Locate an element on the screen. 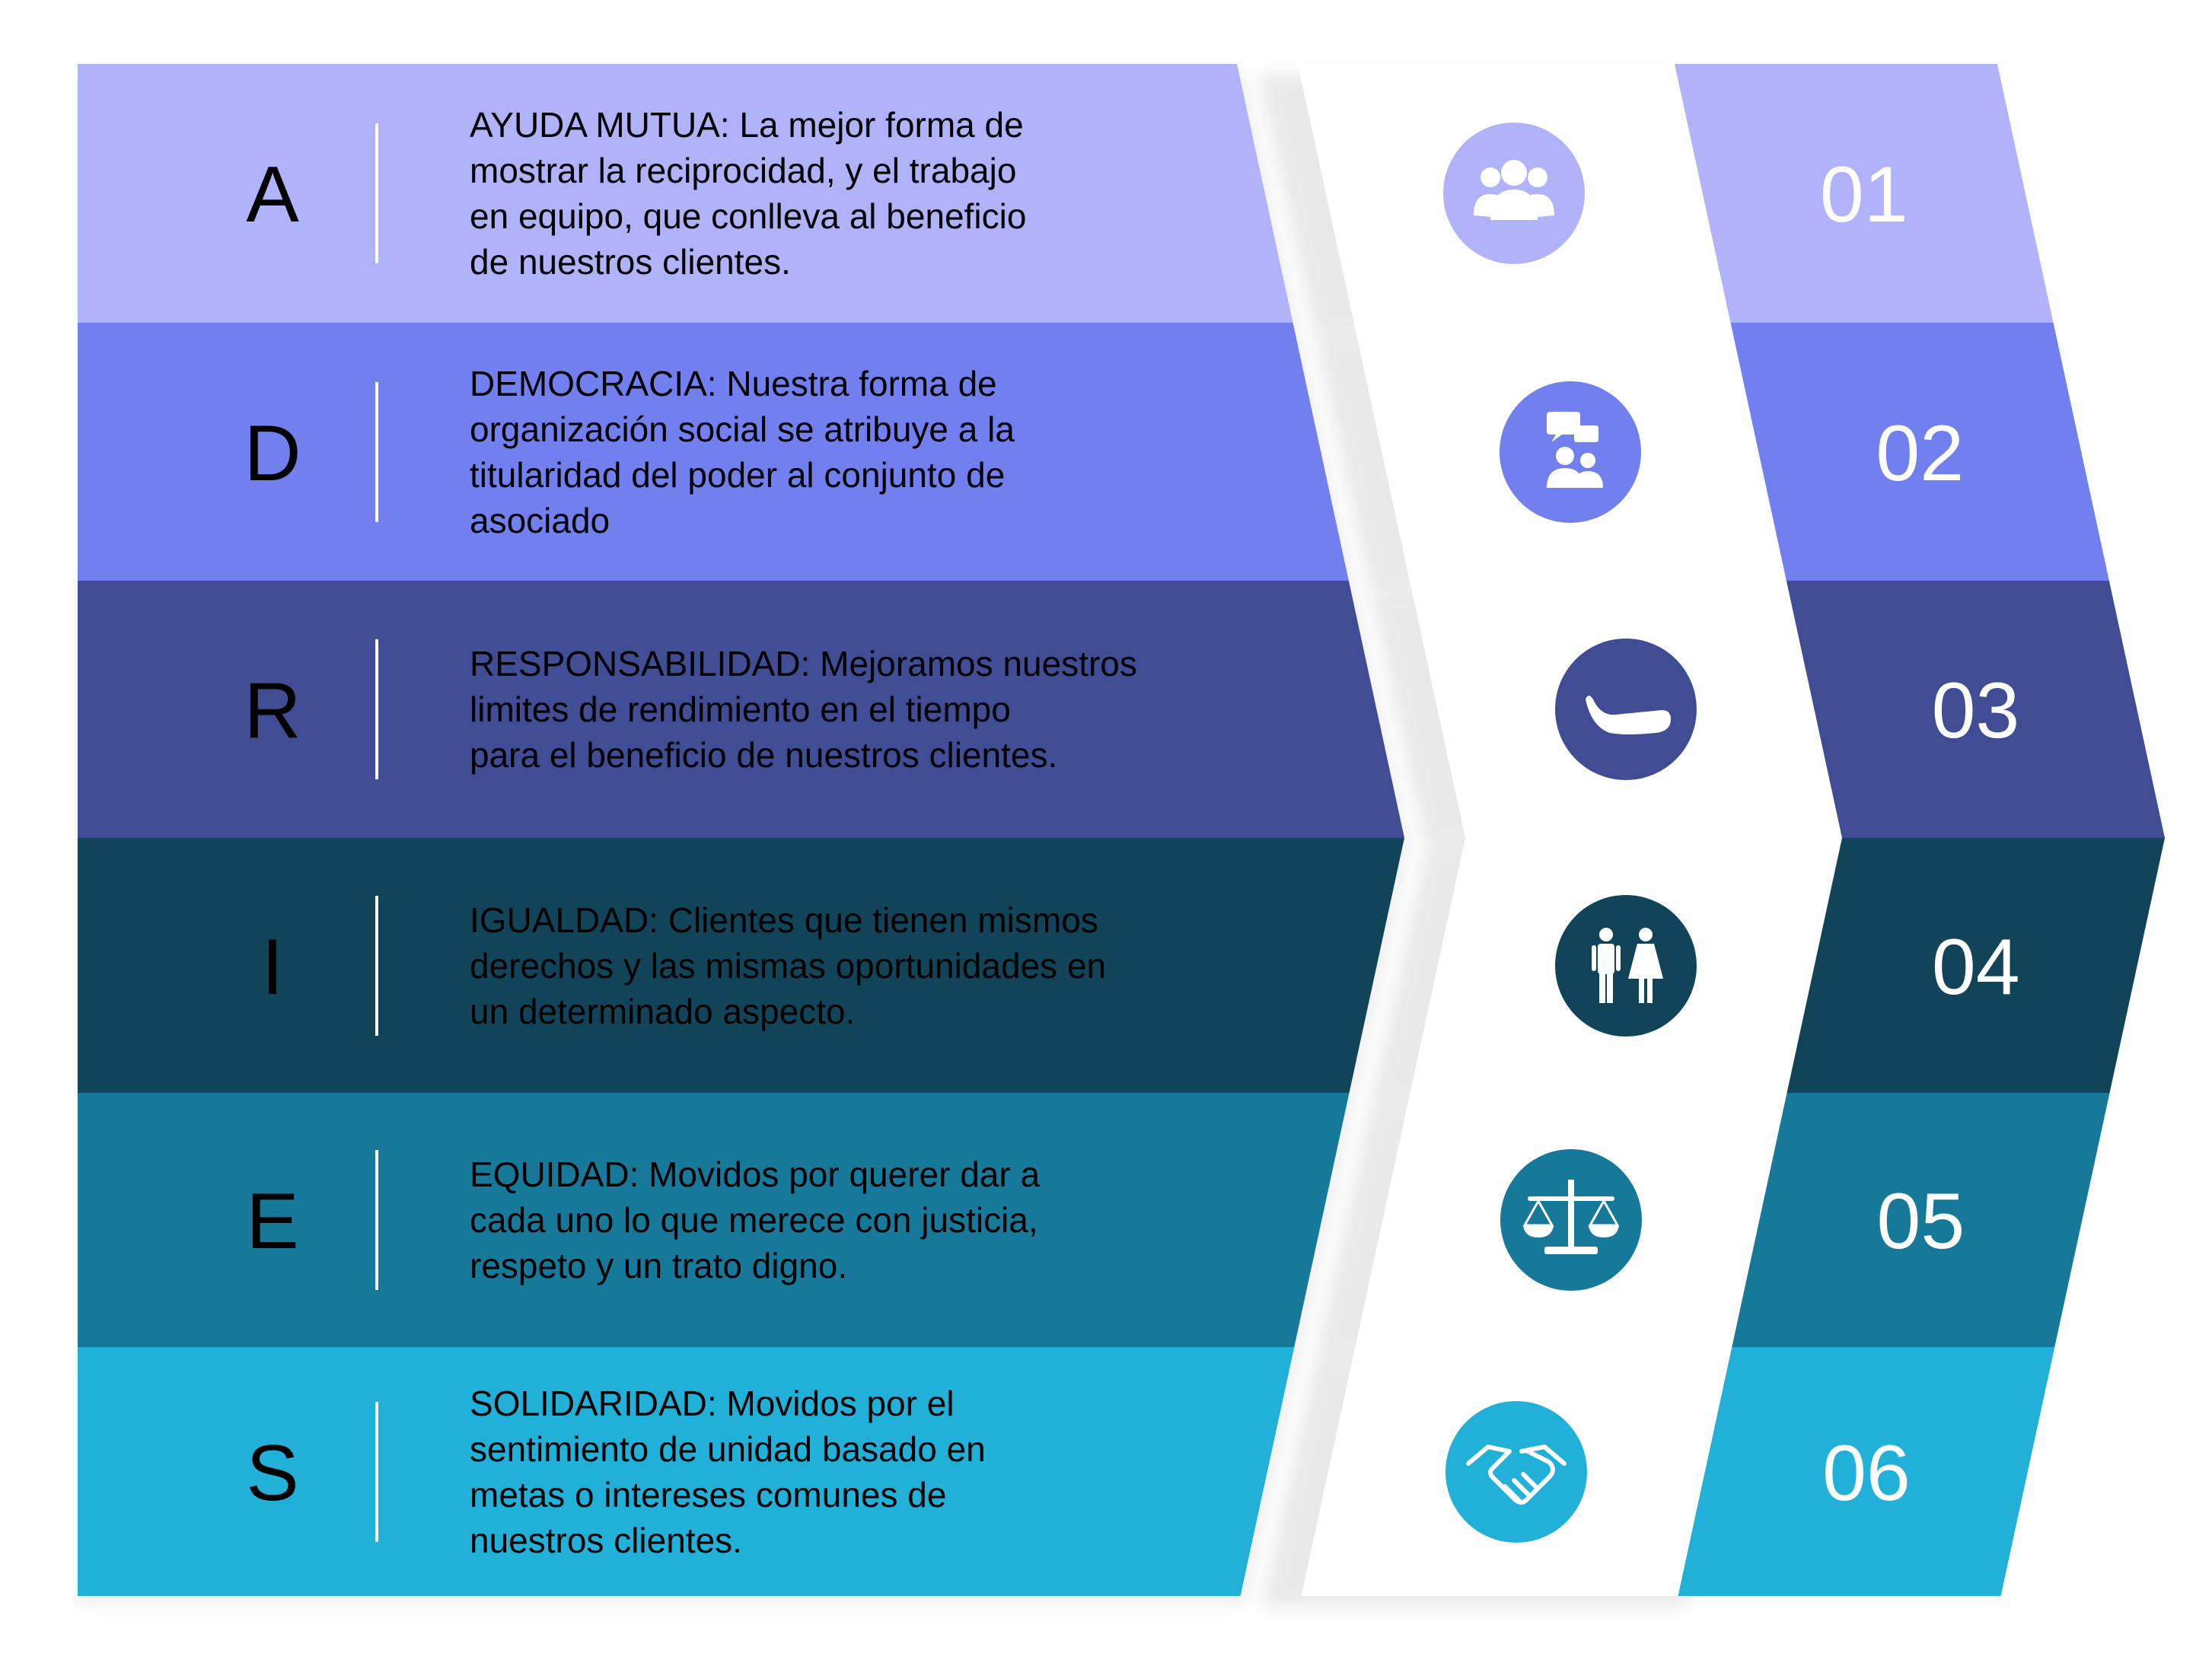 The image size is (2212, 1669). description-line: RESPONSABILIDAD: Mejoramos nuestros is located at coordinates (803, 663).